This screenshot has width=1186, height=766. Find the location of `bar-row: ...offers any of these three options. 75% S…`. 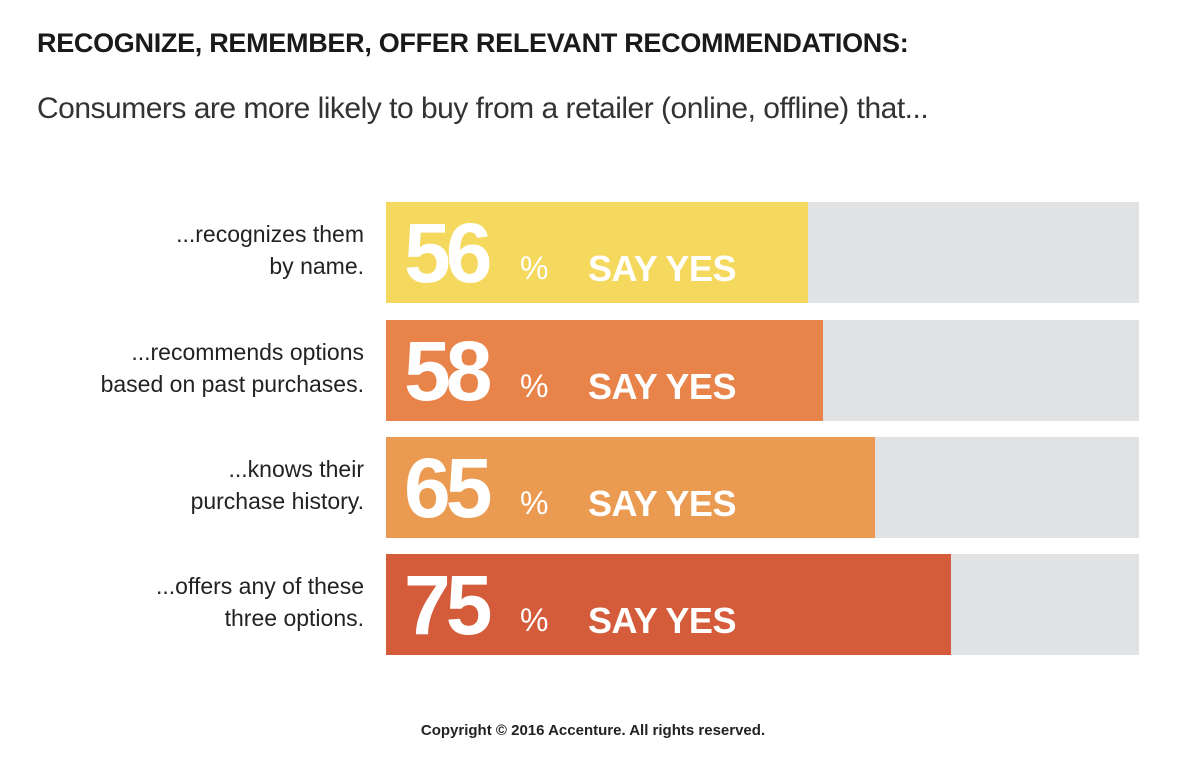

bar-row: ...offers any of these three options. 75% S… is located at coordinates (593, 604).